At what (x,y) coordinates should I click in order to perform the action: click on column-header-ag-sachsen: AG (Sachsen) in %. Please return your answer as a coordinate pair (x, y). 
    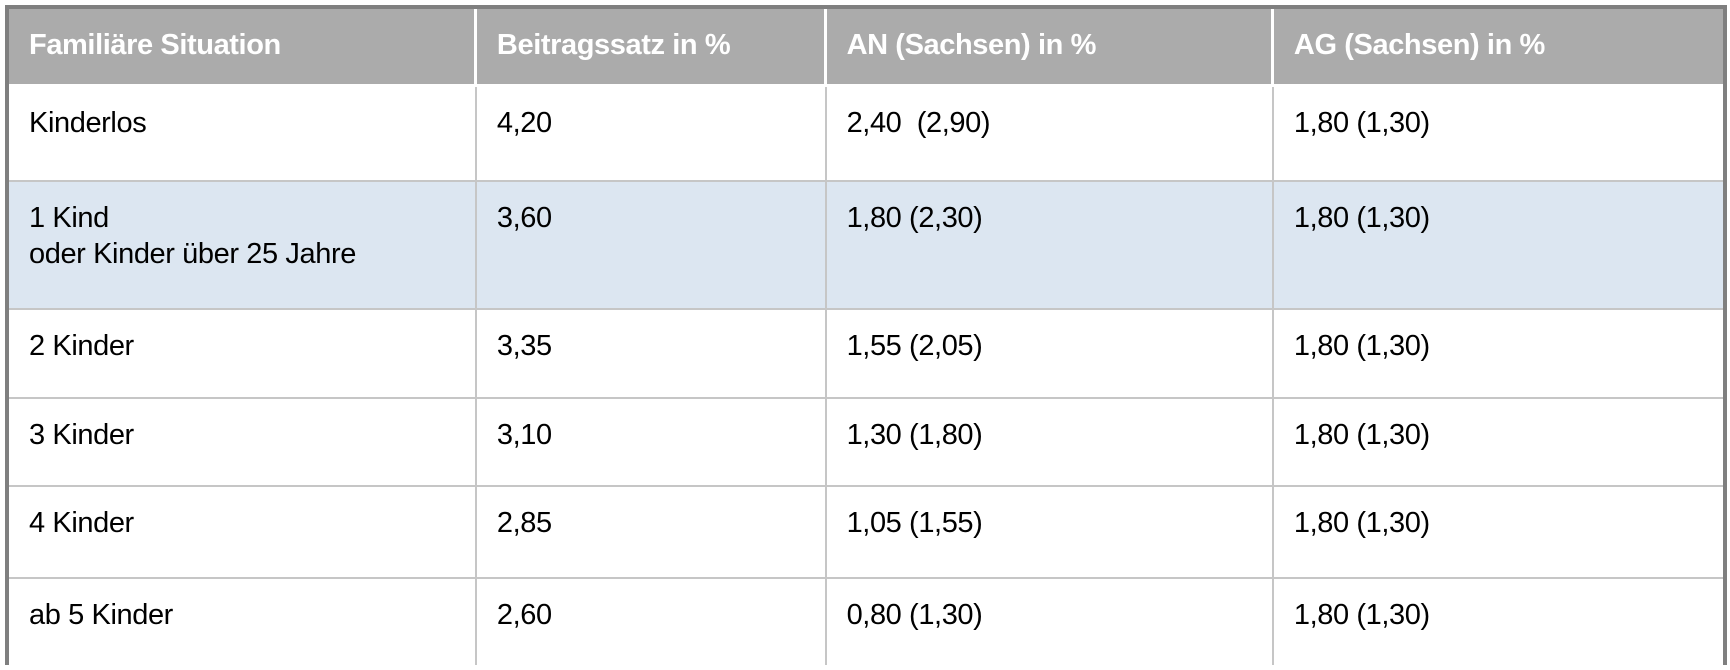
    Looking at the image, I should click on (1498, 48).